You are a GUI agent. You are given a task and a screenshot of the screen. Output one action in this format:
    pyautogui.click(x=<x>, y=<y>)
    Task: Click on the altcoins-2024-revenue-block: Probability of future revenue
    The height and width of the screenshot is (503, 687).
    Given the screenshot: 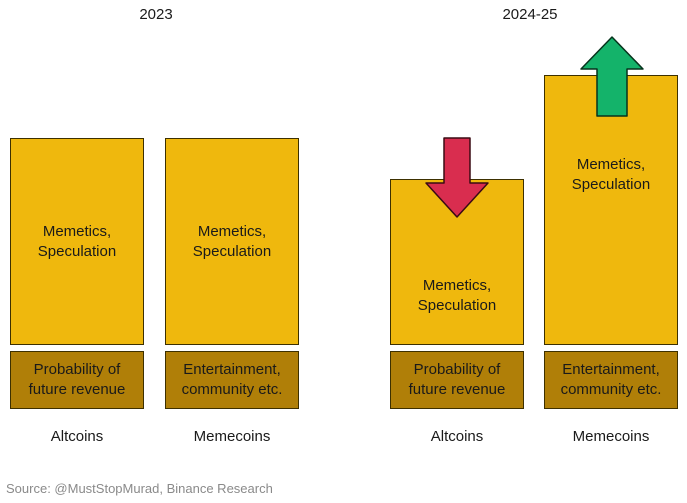 What is the action you would take?
    pyautogui.click(x=457, y=380)
    